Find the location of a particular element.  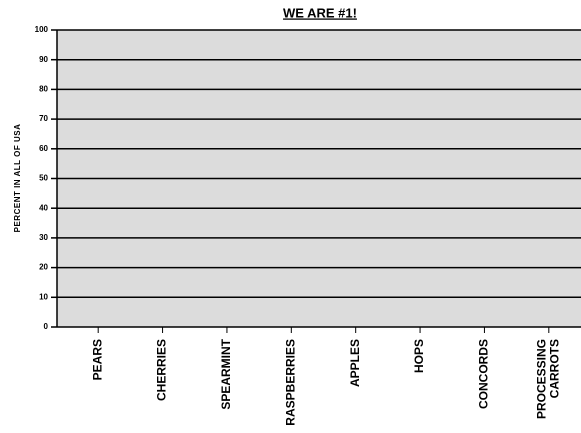

y-axis-label: PERCENT IN ALL OF USA is located at coordinates (17, 178).